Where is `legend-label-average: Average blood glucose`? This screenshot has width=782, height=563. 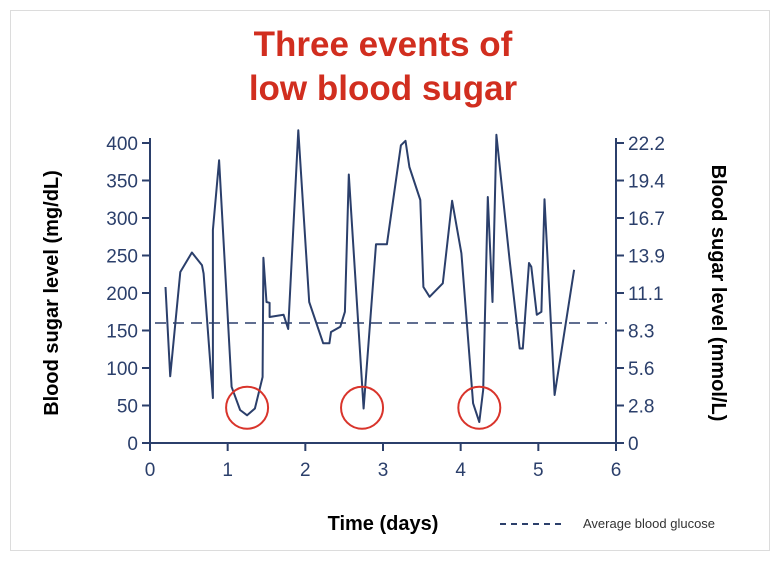
legend-label-average: Average blood glucose is located at coordinates (649, 523).